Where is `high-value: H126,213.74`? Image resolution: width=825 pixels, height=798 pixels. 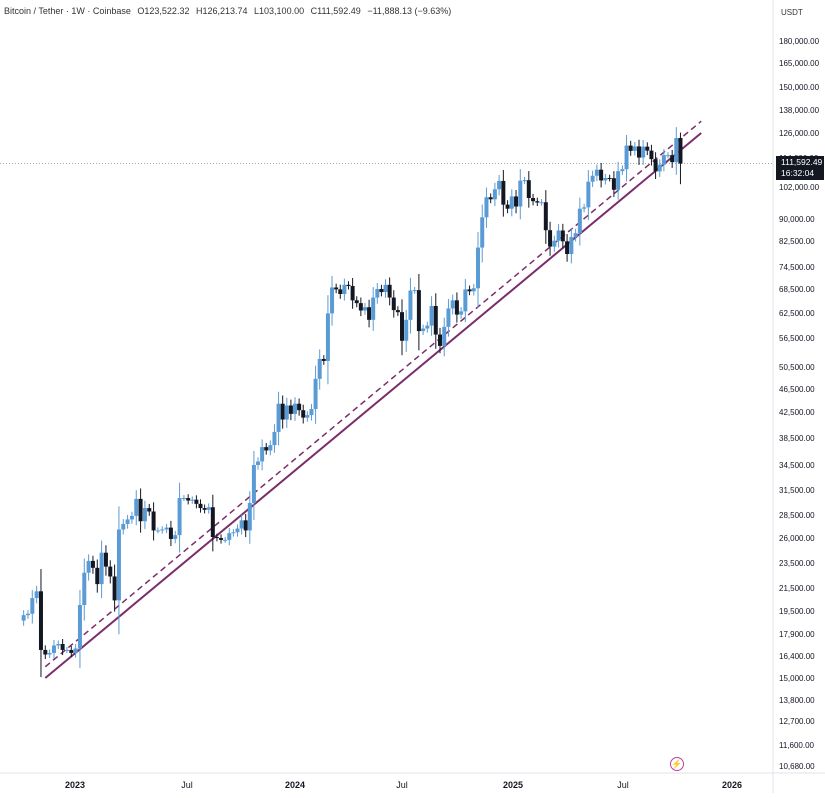 high-value: H126,213.74 is located at coordinates (221, 11).